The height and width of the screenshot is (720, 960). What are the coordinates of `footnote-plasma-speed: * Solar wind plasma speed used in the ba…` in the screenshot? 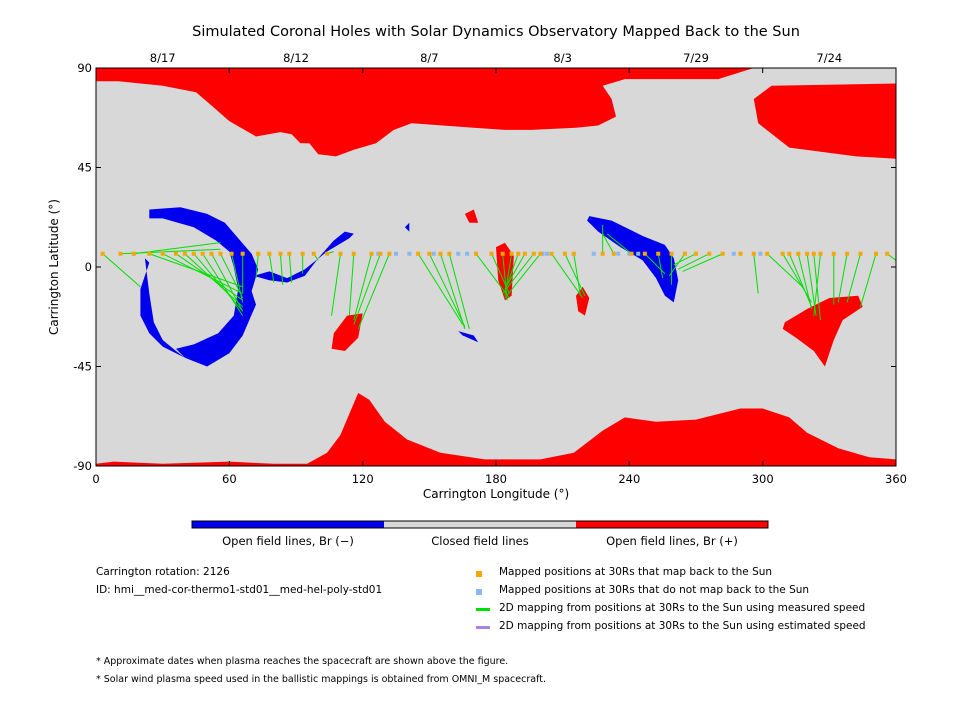 It's located at (321, 679).